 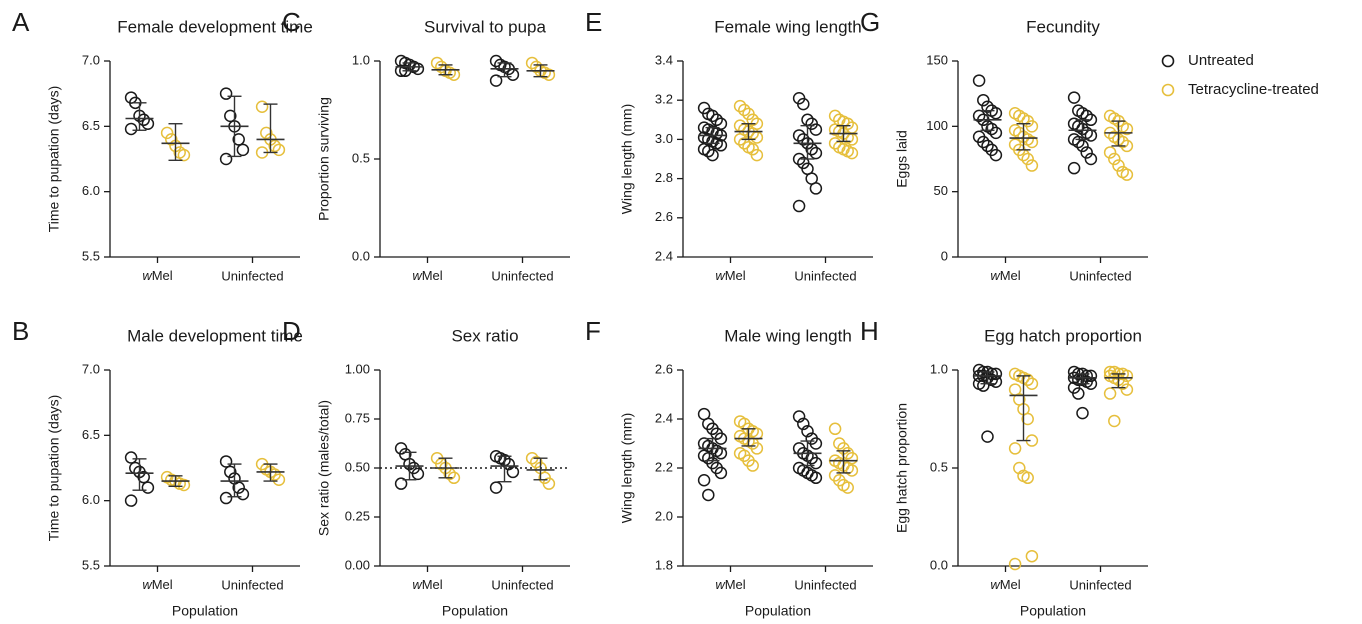 What do you see at coordinates (484, 335) in the screenshot?
I see `chart-title: Sex ratio` at bounding box center [484, 335].